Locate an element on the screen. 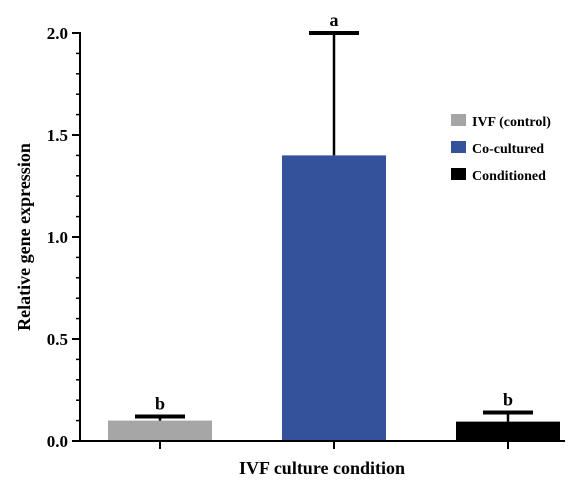 This screenshot has width=571, height=481. x-axis-ticks is located at coordinates (334, 445).